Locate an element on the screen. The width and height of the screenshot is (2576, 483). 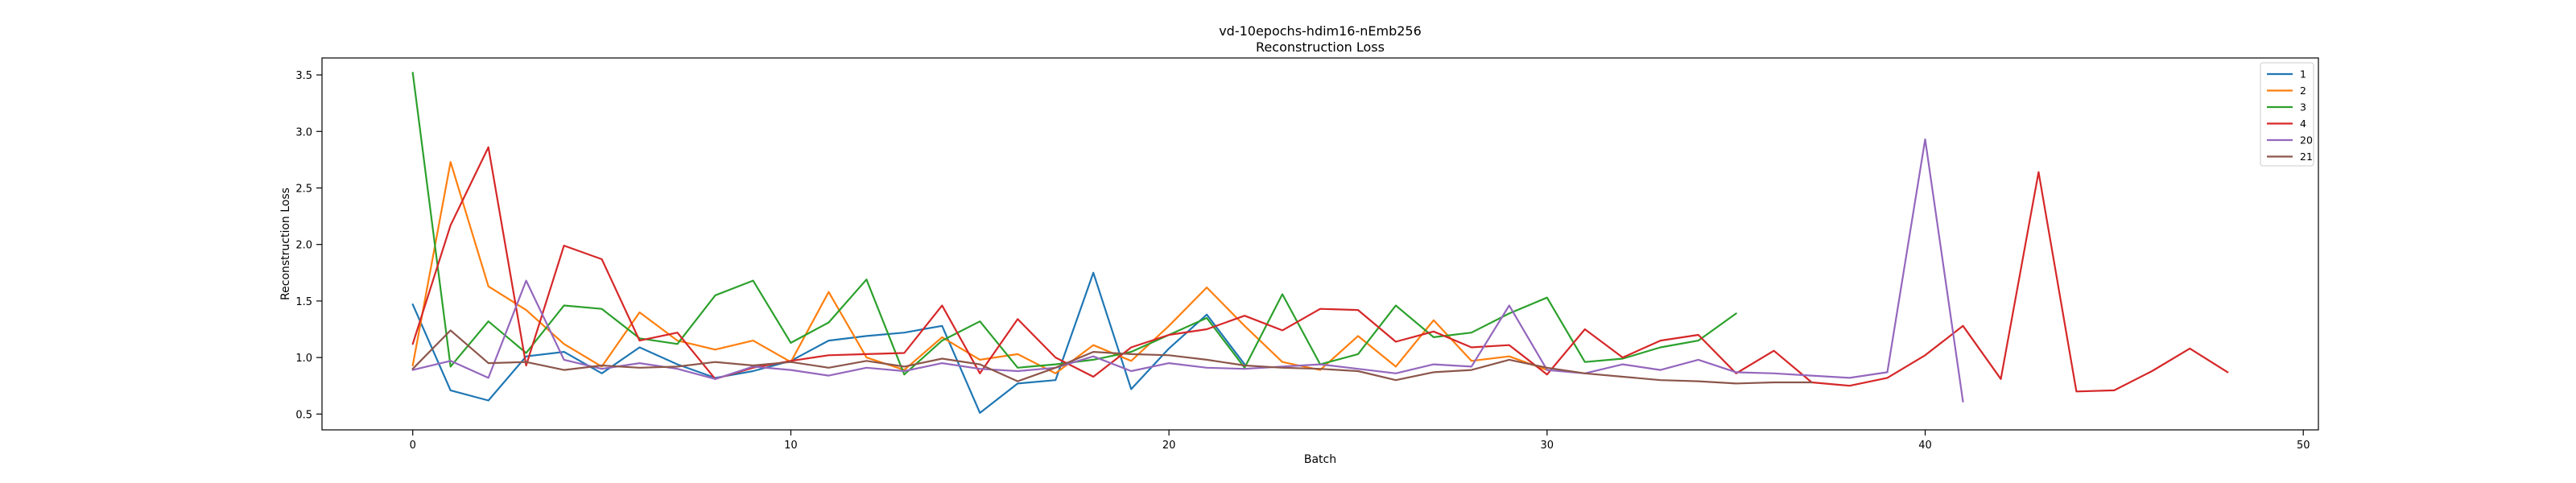
y-tick-label: 0.5 is located at coordinates (303, 415).